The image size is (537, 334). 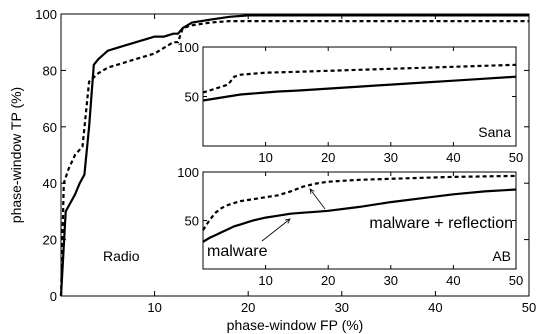 I want to click on x-axis-title: phase-window FP (%), so click(x=295, y=325).